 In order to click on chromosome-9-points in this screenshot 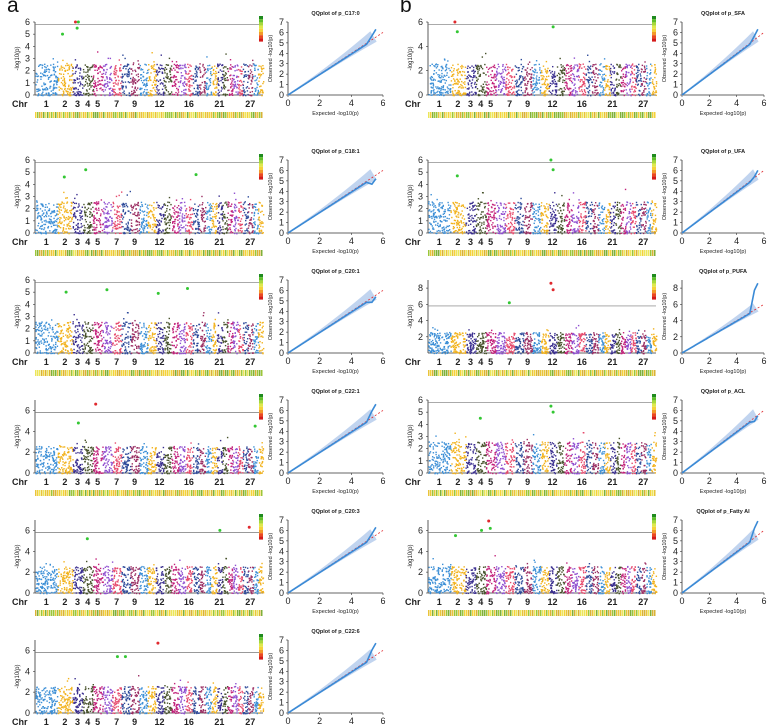, I will do `click(135, 78)`.